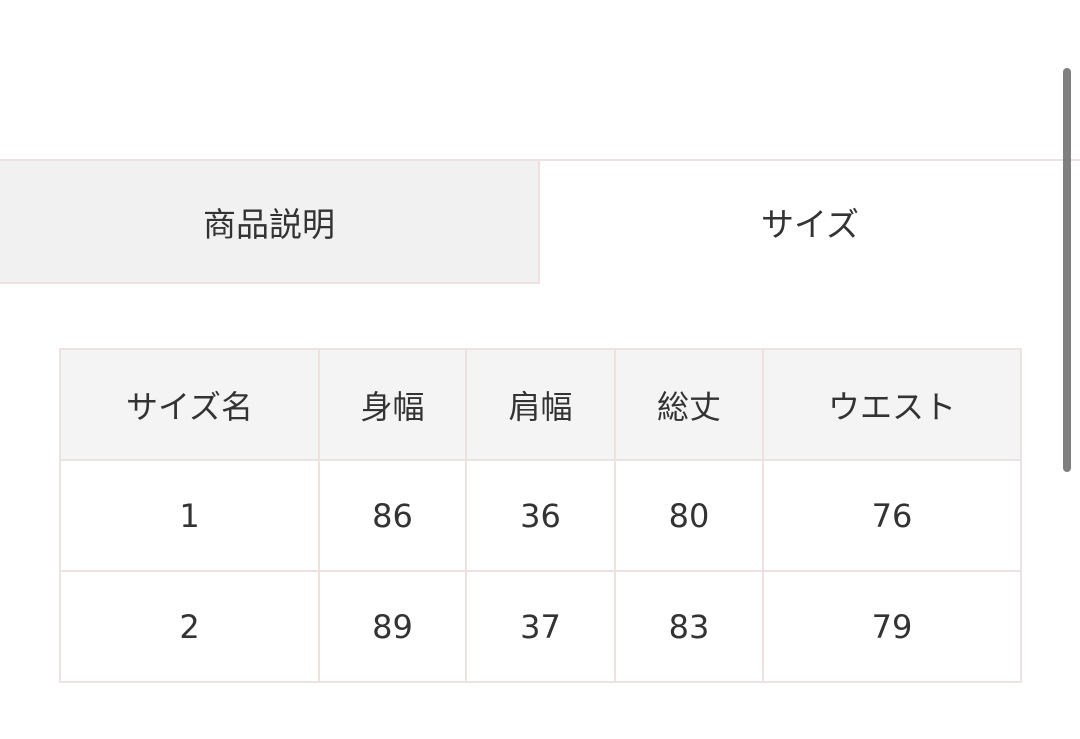 The width and height of the screenshot is (1080, 739). Describe the element at coordinates (1067, 270) in the screenshot. I see `vertical-scrollbar` at that location.